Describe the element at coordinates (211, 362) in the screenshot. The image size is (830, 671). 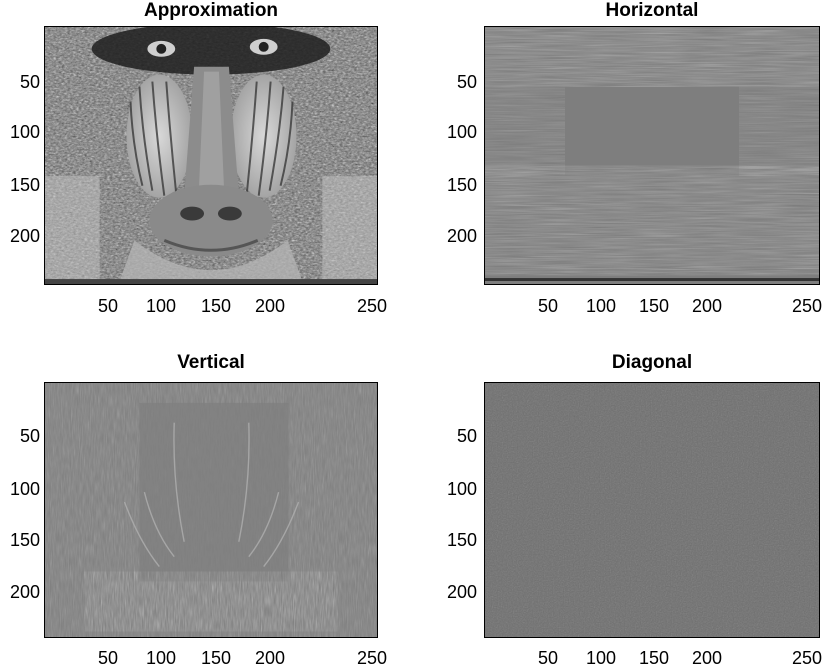
I see `panel-title: Vertical` at that location.